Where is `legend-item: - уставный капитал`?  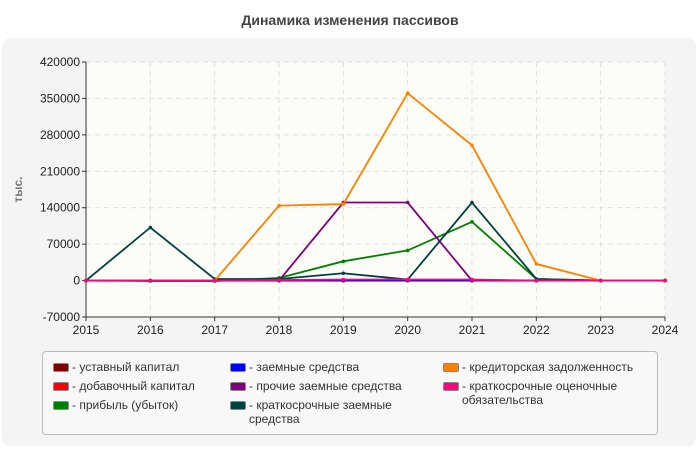 legend-item: - уставный капитал is located at coordinates (153, 367).